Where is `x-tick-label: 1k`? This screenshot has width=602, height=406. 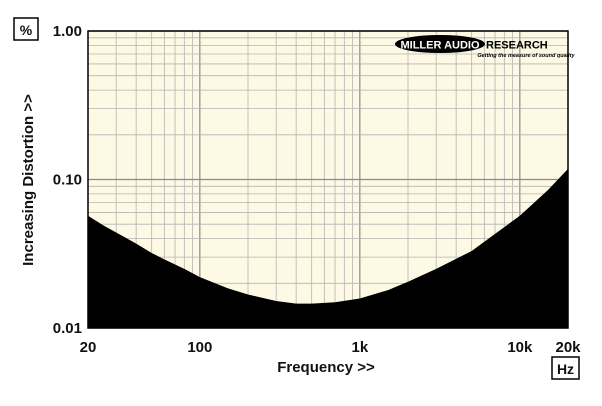
x-tick-label: 1k is located at coordinates (359, 347).